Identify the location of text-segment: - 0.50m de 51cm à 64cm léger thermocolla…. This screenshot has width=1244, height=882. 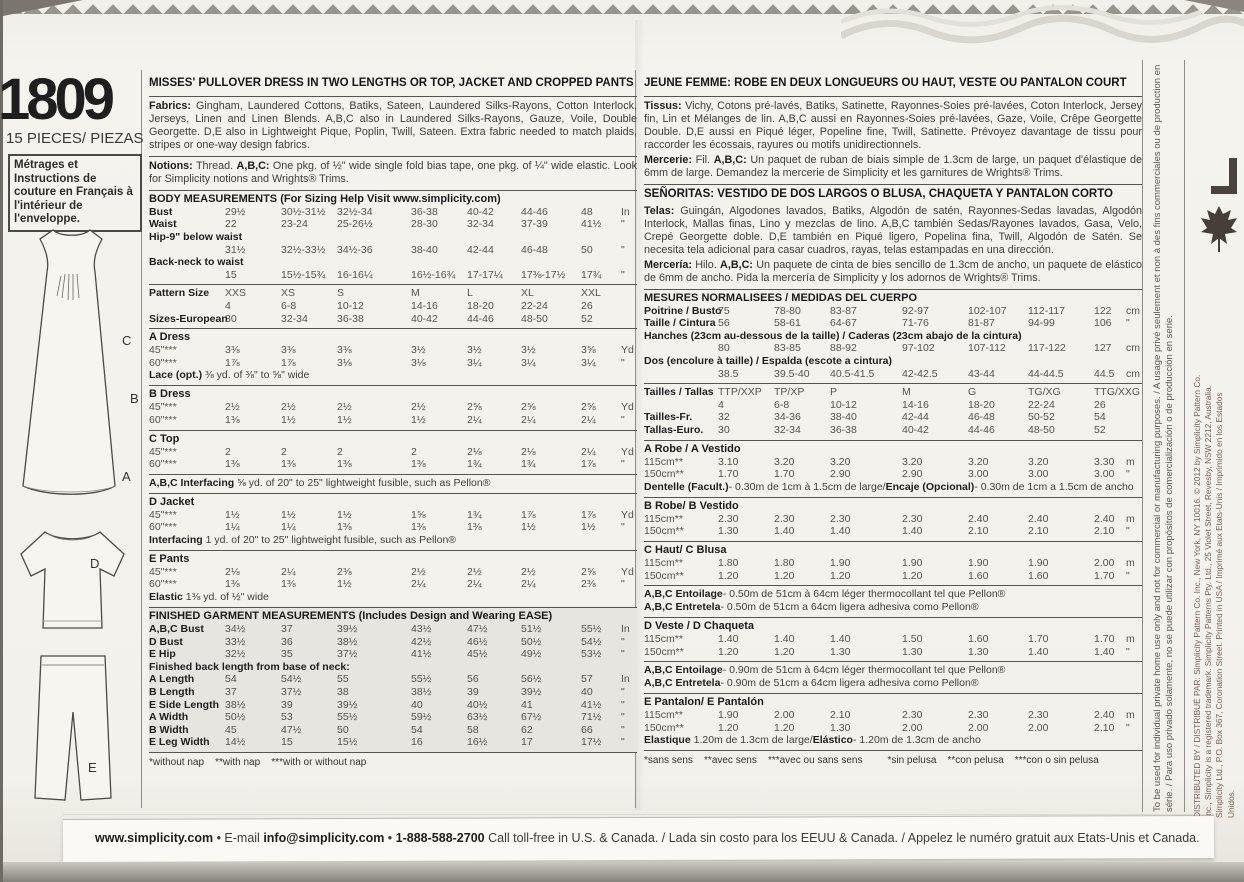
(864, 594).